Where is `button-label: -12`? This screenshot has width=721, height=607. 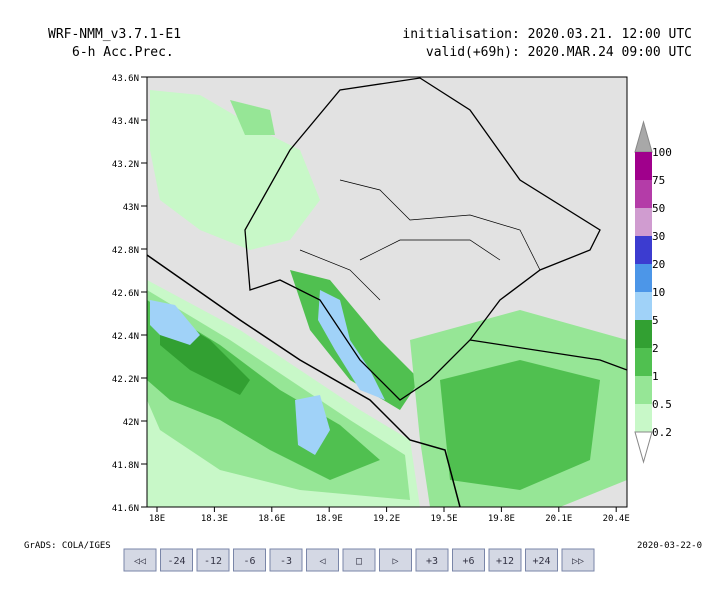 button-label: -12 is located at coordinates (213, 561).